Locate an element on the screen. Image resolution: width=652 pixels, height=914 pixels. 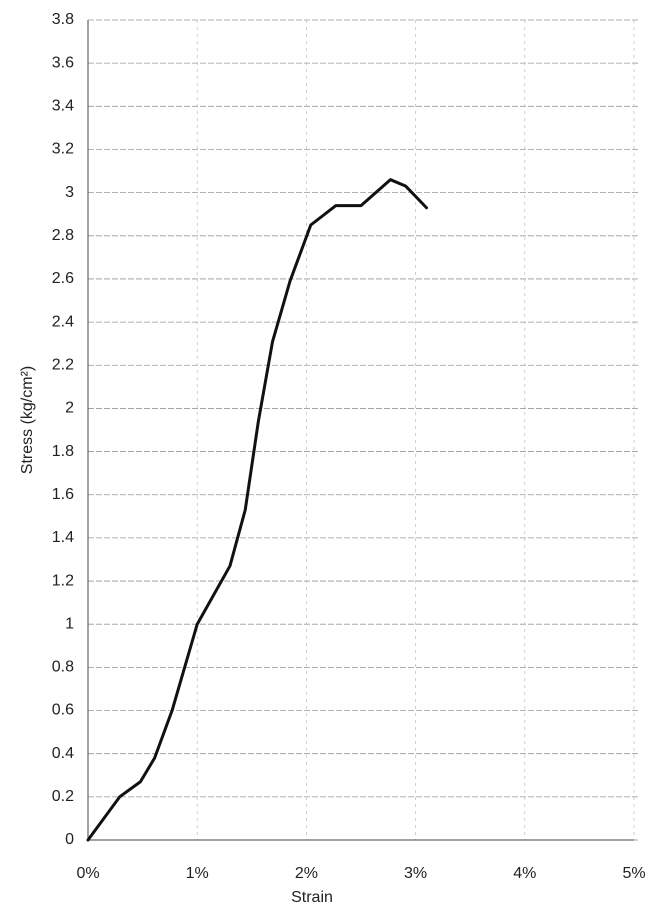
y-axis-label: Stress (kg/cm²) is located at coordinates (27, 420).